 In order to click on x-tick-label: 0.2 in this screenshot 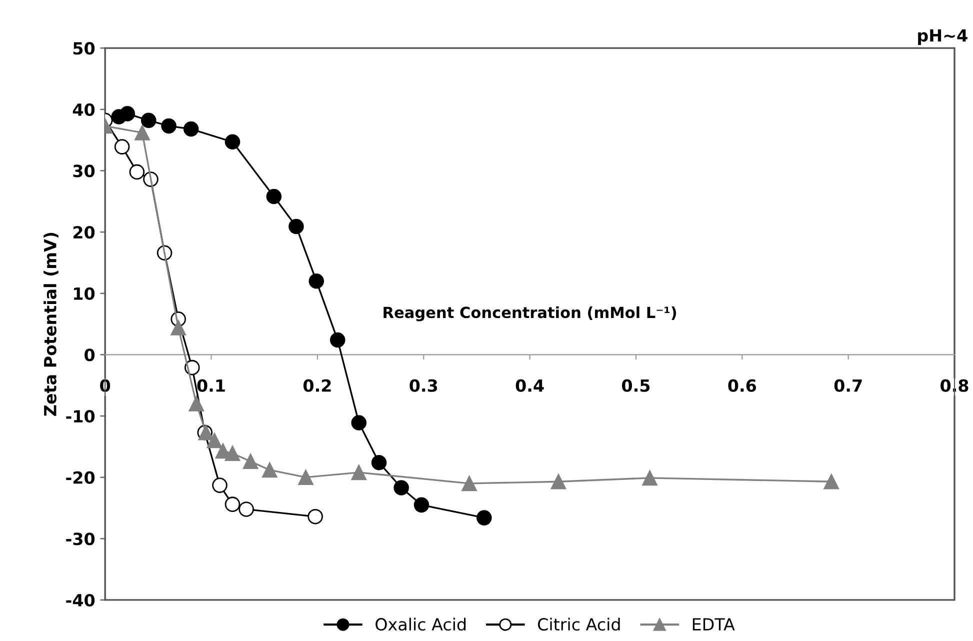, I will do `click(317, 385)`.